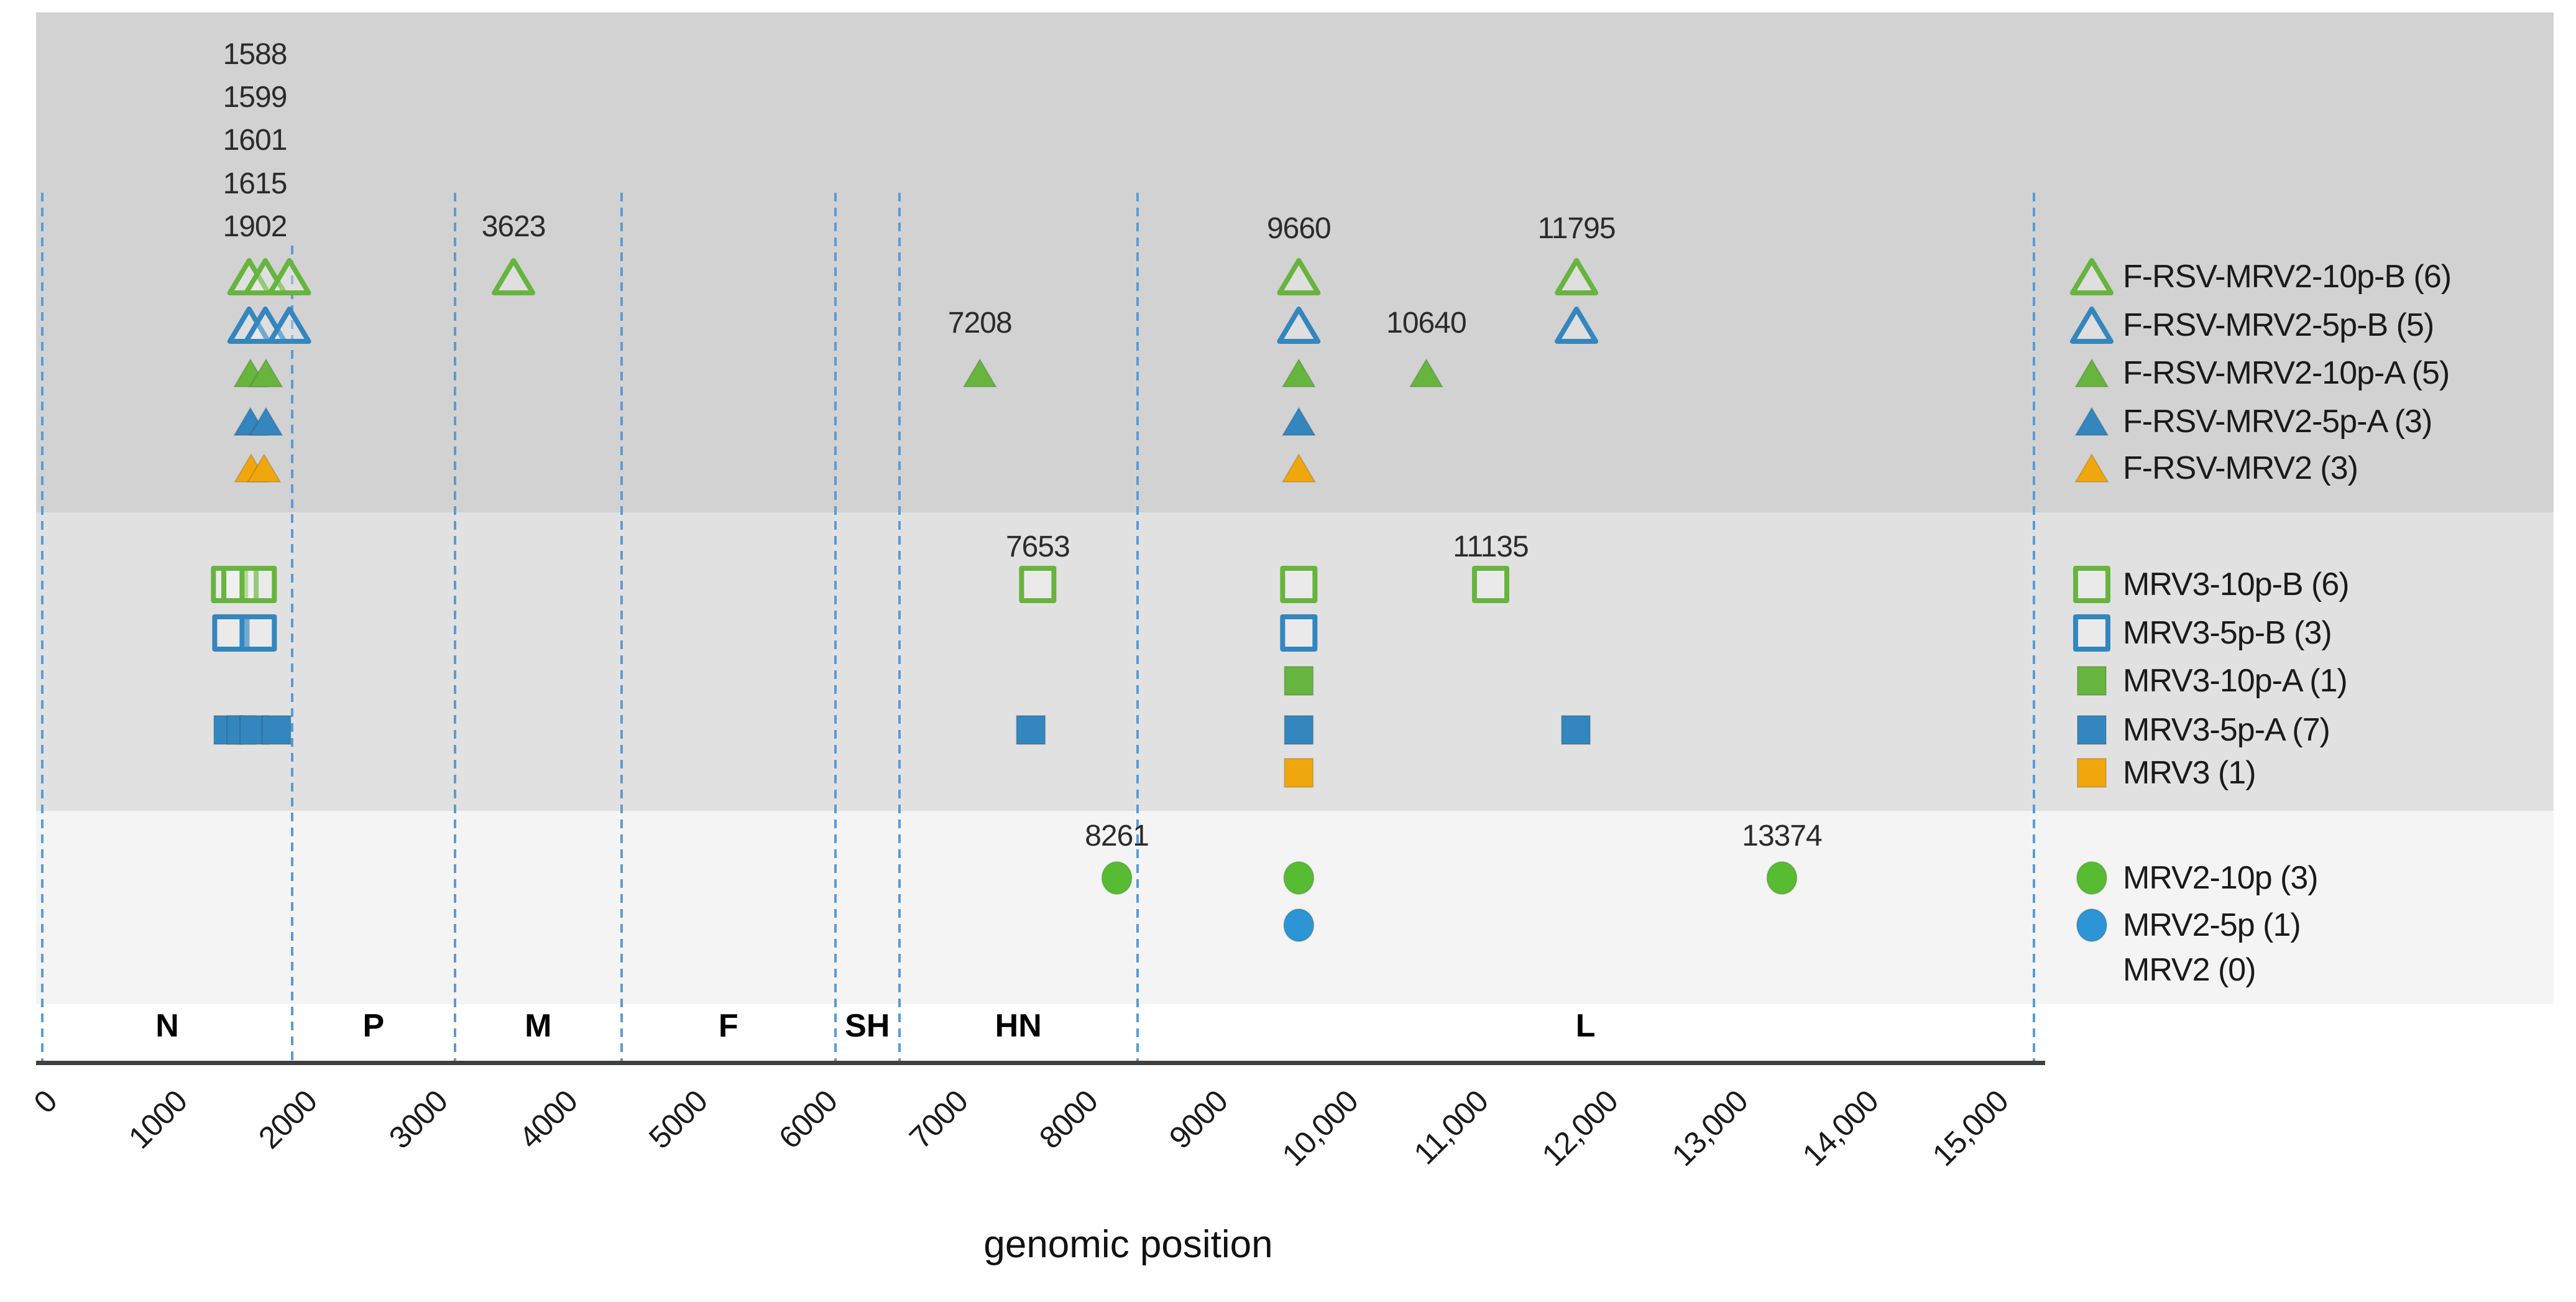 The height and width of the screenshot is (1302, 2576). Describe the element at coordinates (1128, 1244) in the screenshot. I see `x-axis-title: genomic position` at that location.